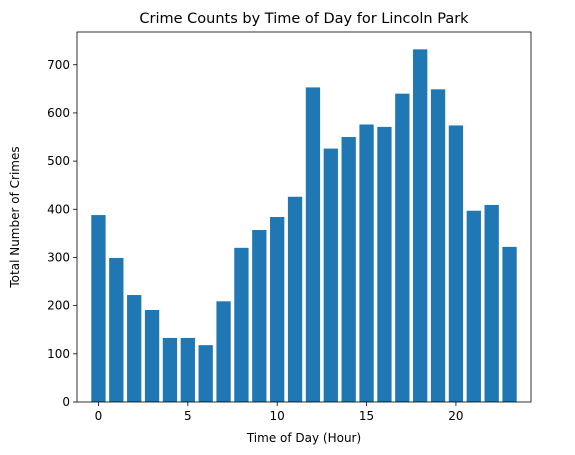 The image size is (575, 455). I want to click on y-tick-label: 0, so click(66, 402).